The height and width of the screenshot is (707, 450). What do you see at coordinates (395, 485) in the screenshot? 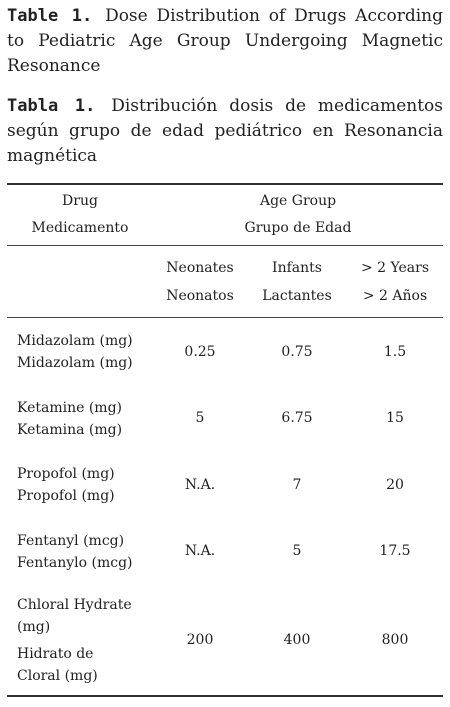
I see `value-over-2-years: 20` at bounding box center [395, 485].